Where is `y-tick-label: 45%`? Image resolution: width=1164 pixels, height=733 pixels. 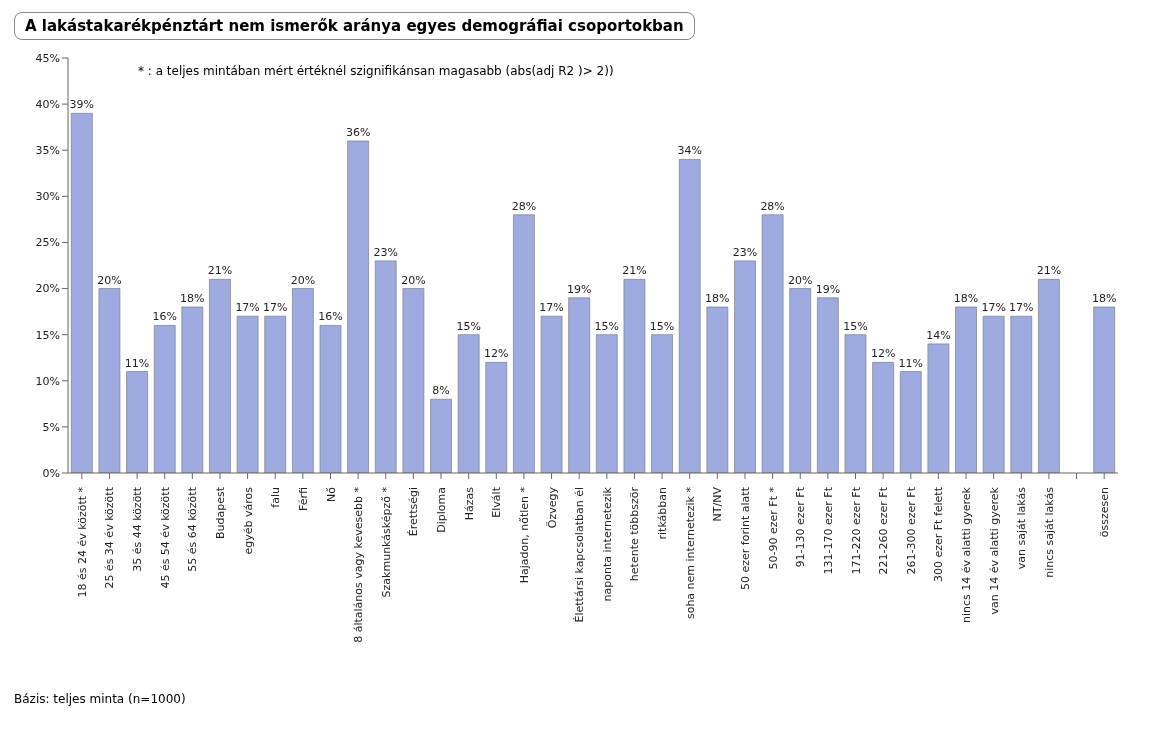 y-tick-label: 45% is located at coordinates (47, 58).